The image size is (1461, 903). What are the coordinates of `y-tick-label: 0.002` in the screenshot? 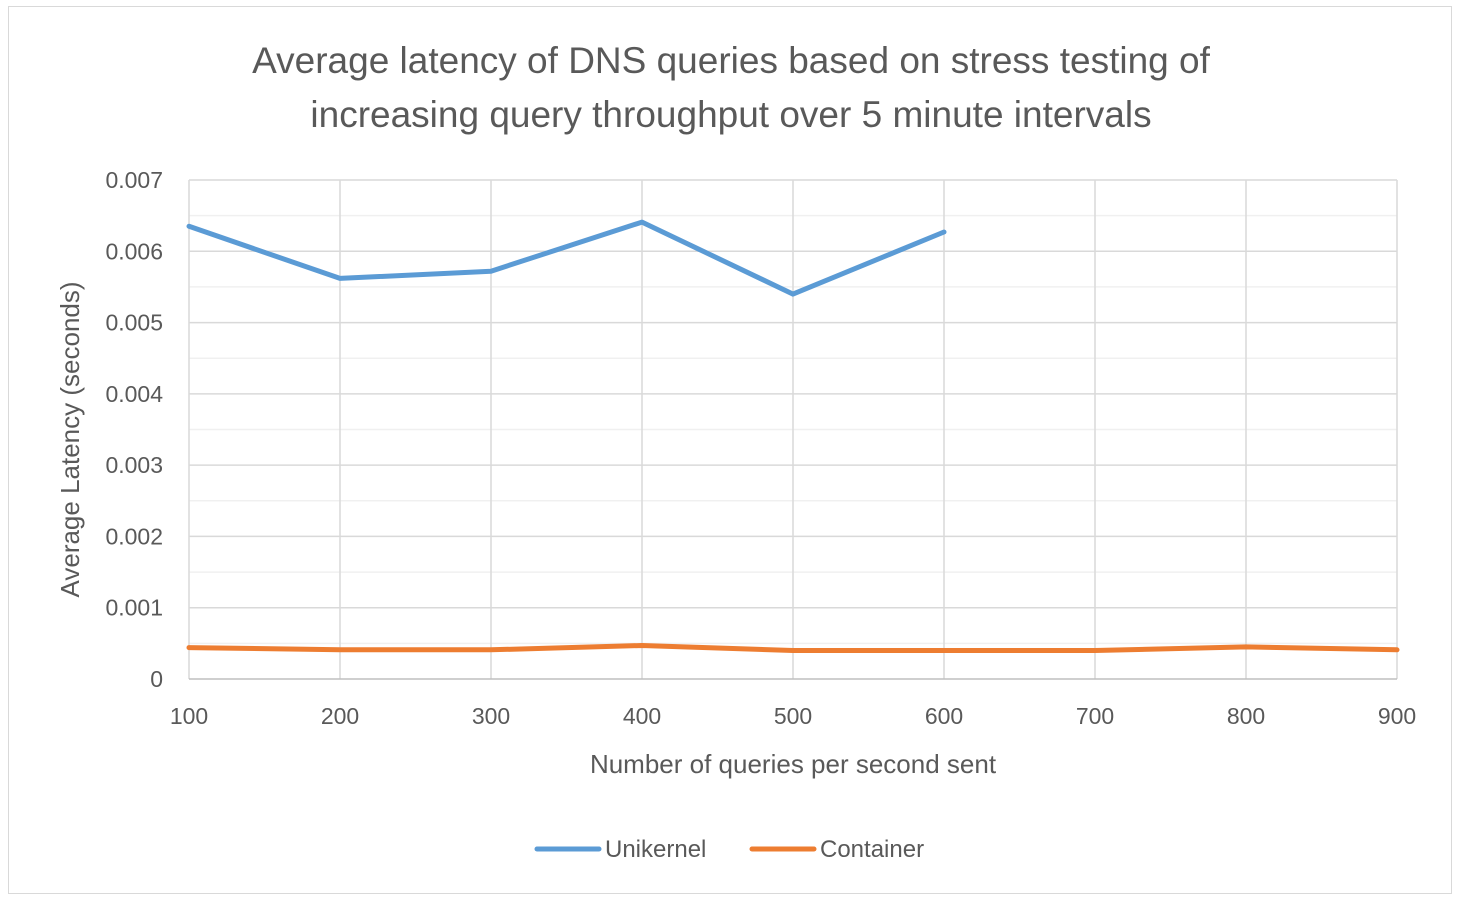 It's located at (134, 536).